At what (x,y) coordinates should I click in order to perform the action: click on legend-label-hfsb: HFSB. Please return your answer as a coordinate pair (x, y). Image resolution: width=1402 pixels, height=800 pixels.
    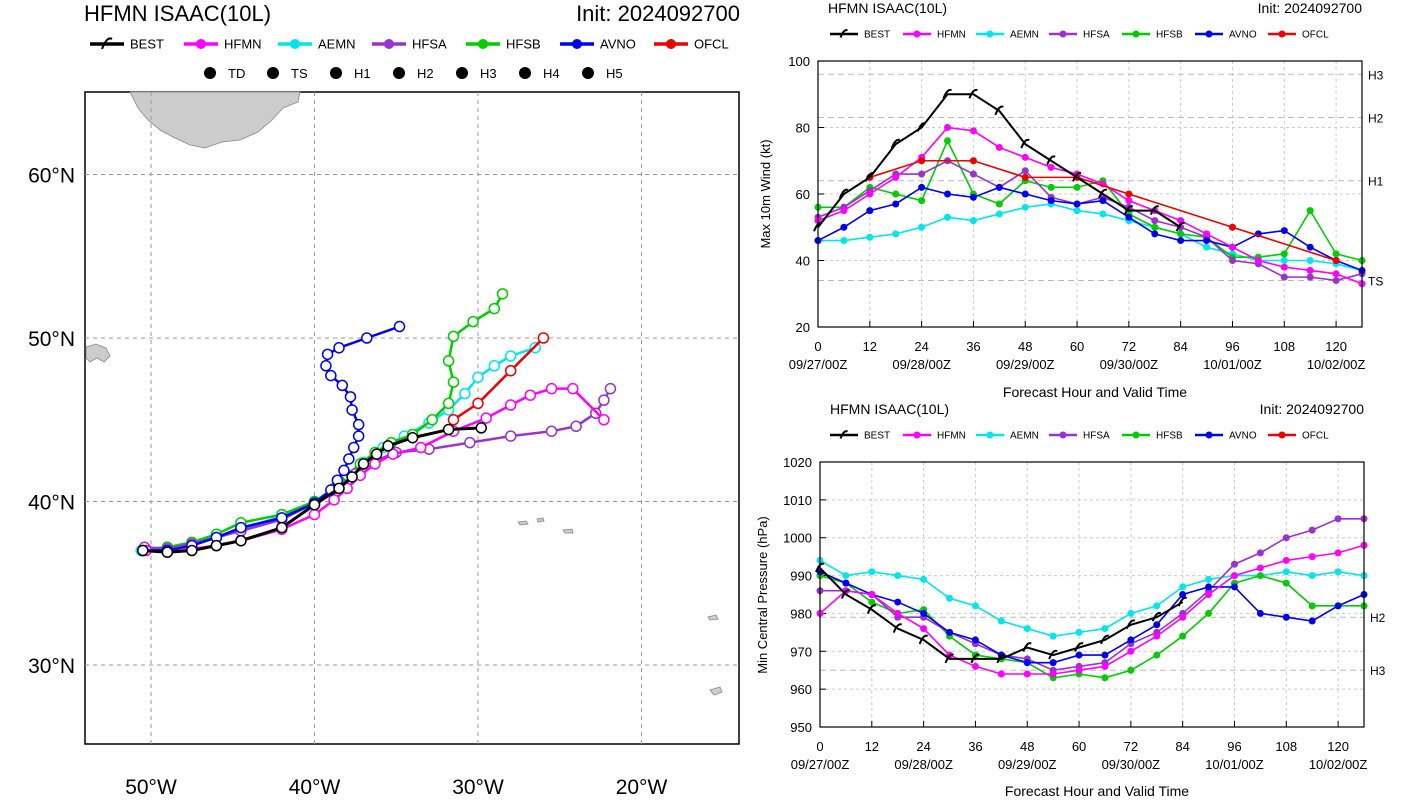
    Looking at the image, I should click on (523, 44).